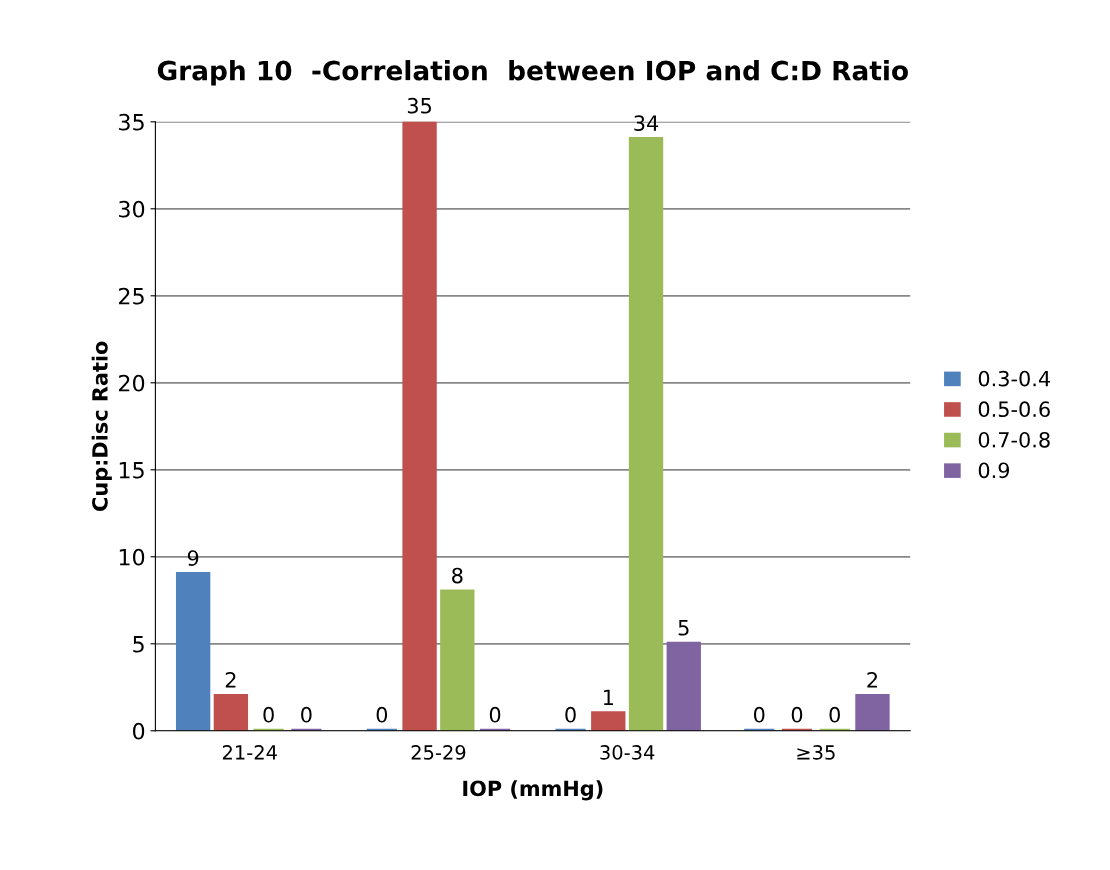 This screenshot has height=870, width=1110. I want to click on data-label: 5, so click(683, 628).